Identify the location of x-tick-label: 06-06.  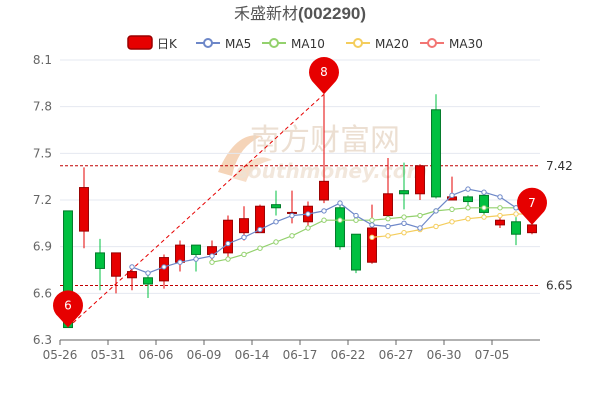
(156, 355).